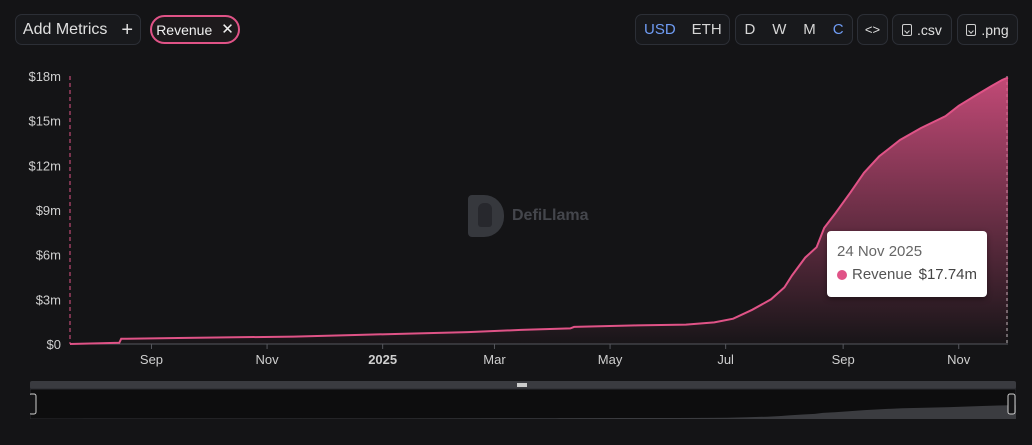 Image resolution: width=1032 pixels, height=445 pixels. I want to click on y-tick-label: $15m, so click(44, 121).